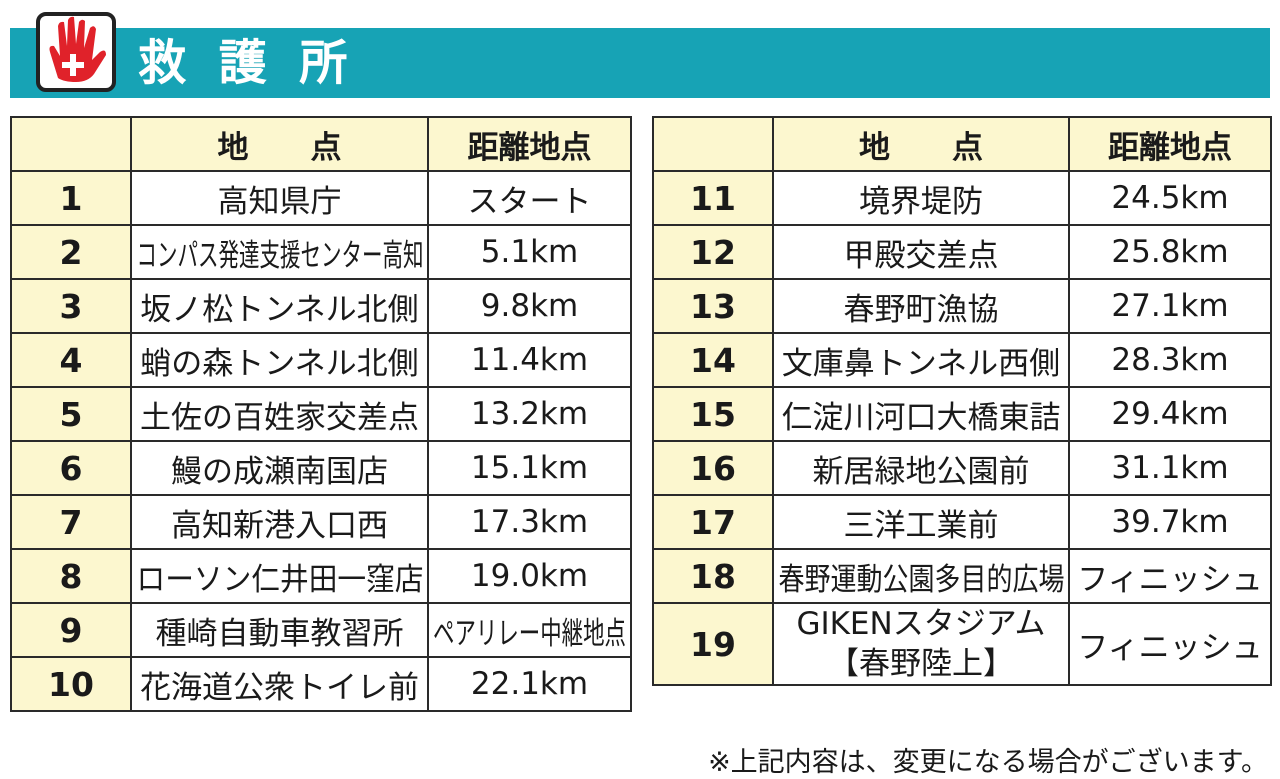 This screenshot has width=1280, height=779. I want to click on table-row: 14 文庫鼻トンネル西側 28.3km, so click(962, 360).